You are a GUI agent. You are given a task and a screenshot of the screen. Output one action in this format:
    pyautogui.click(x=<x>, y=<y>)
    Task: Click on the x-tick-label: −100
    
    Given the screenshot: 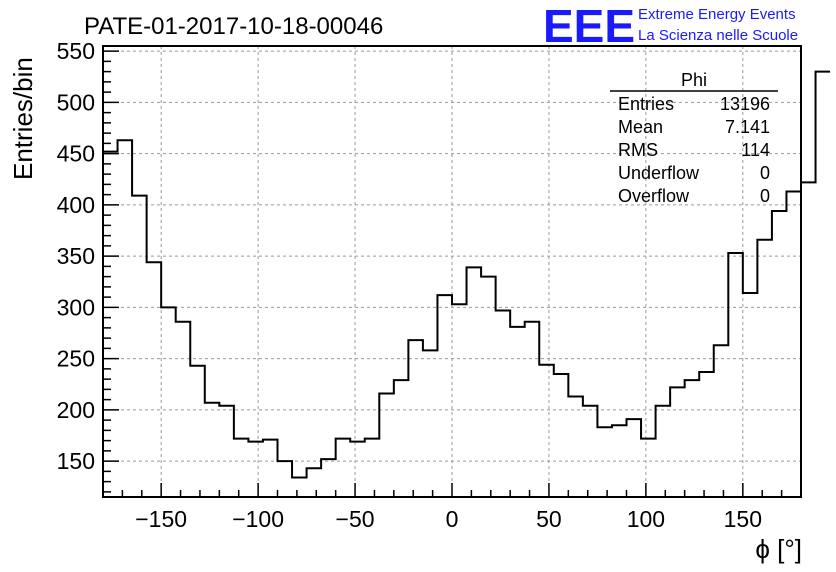 What is the action you would take?
    pyautogui.click(x=258, y=519)
    